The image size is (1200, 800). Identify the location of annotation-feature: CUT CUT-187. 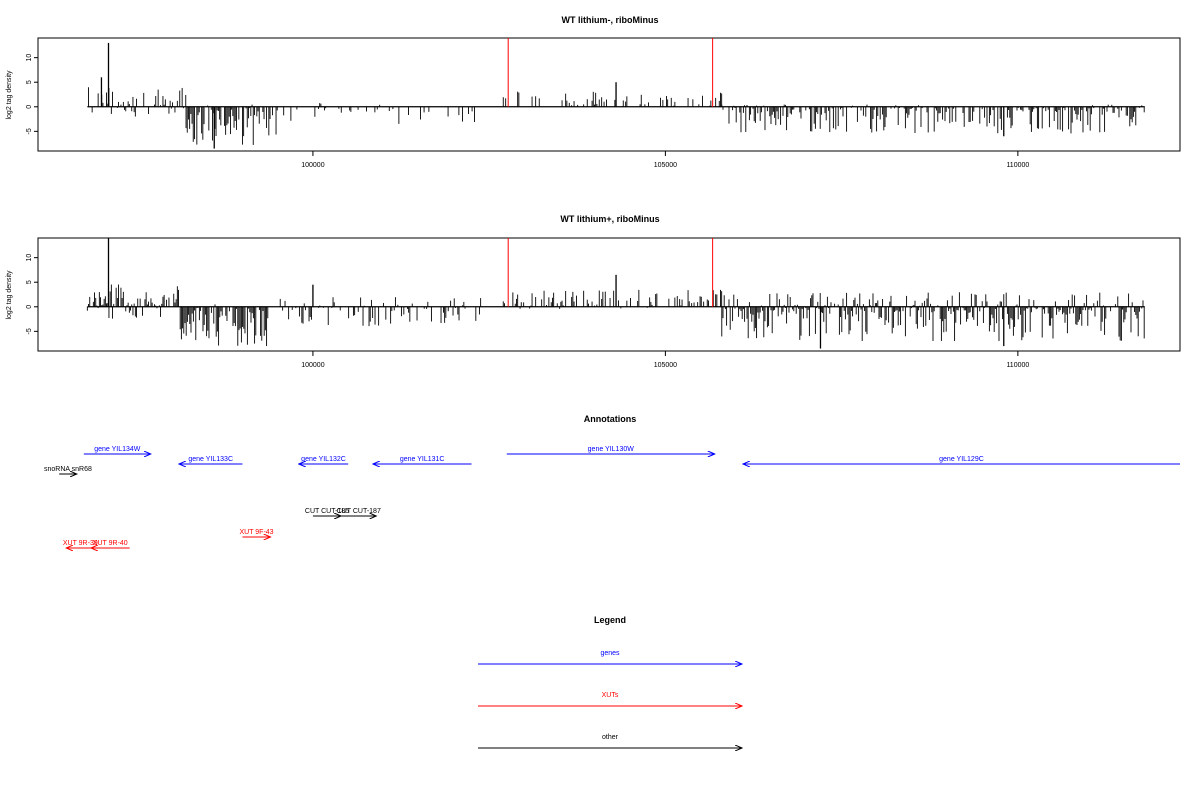
(359, 512).